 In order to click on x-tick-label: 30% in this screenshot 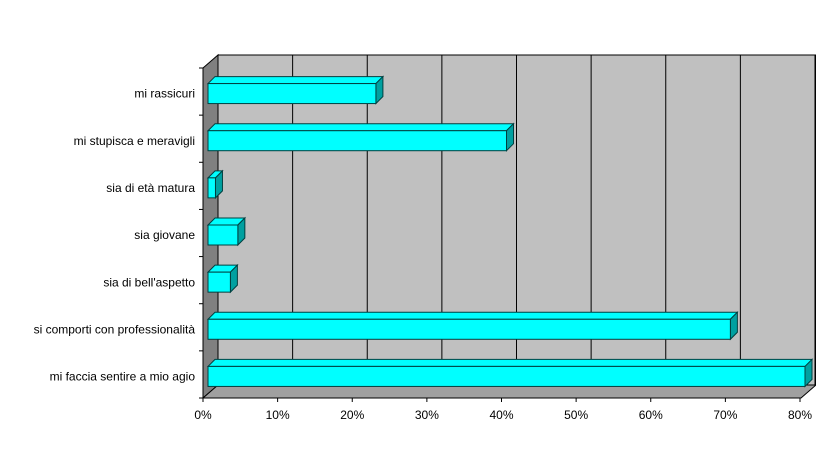, I will do `click(427, 415)`.